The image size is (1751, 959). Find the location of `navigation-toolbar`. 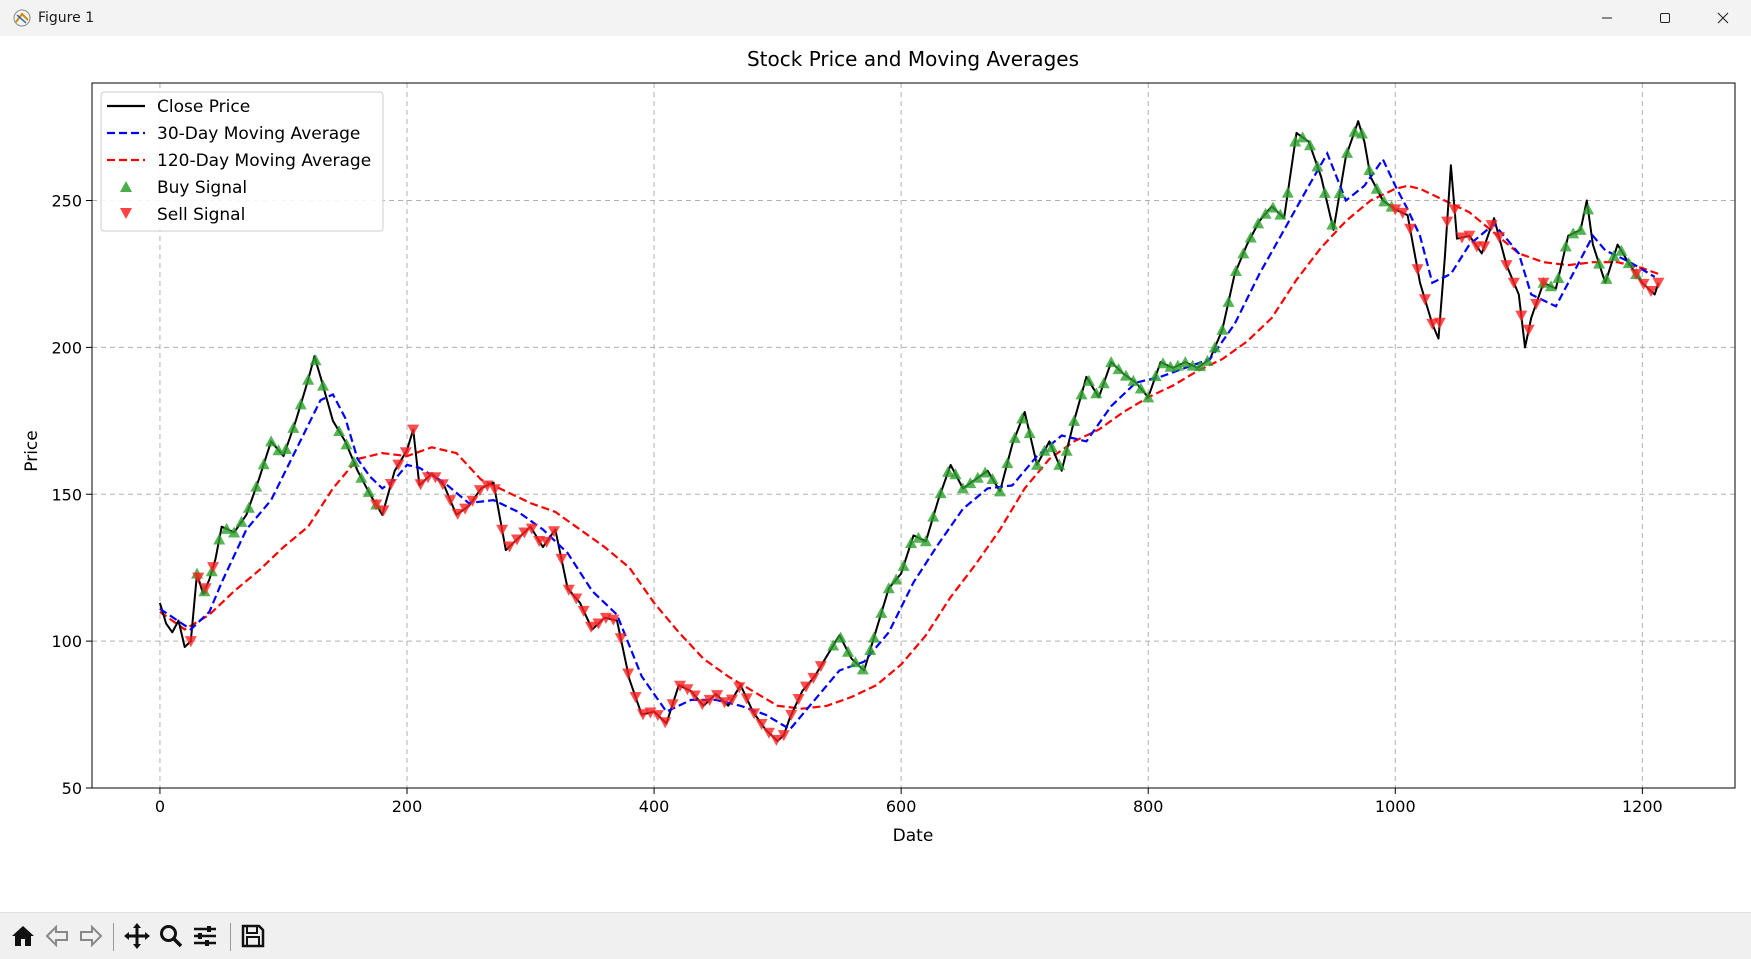

navigation-toolbar is located at coordinates (875, 935).